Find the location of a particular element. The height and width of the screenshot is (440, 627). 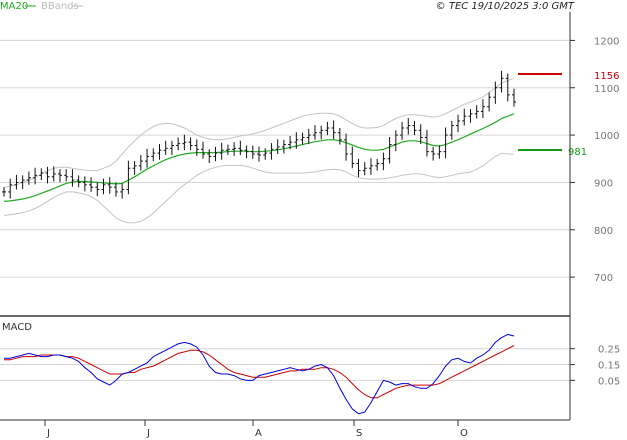

legend-bbands-label: BBands is located at coordinates (60, 6).